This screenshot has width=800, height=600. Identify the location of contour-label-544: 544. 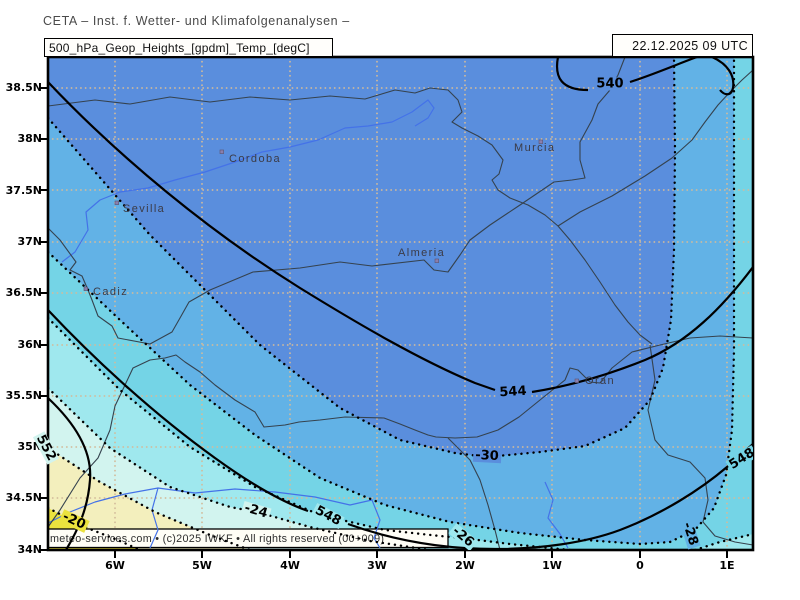
(513, 392).